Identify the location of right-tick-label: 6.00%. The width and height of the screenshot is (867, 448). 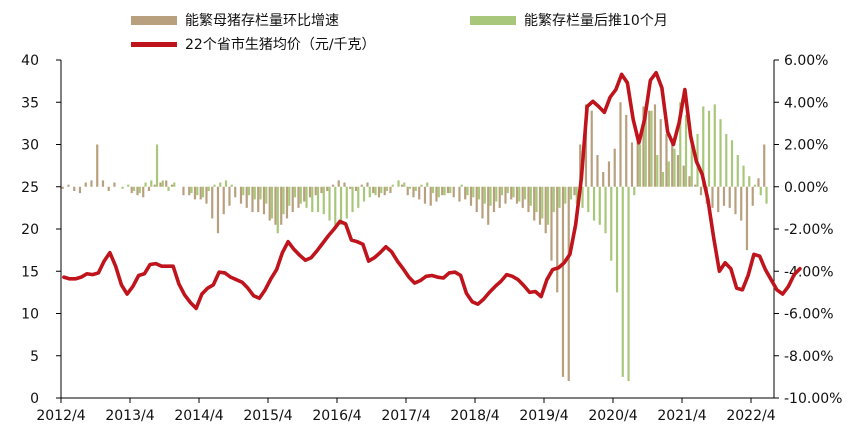
(806, 61).